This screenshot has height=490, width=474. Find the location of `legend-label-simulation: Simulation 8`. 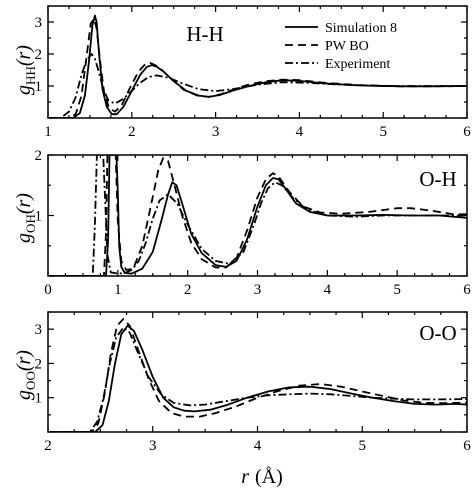

legend-label-simulation: Simulation 8 is located at coordinates (361, 28).